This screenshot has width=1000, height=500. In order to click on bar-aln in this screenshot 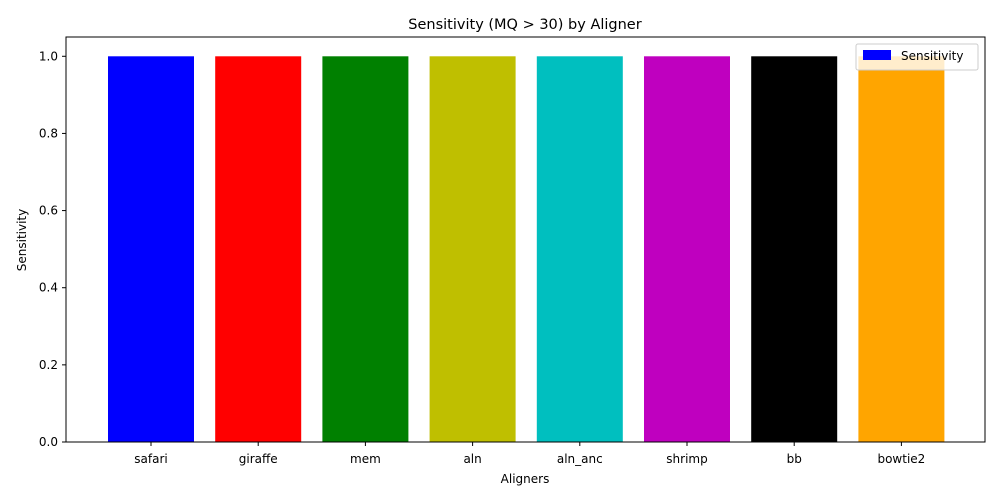, I will do `click(472, 249)`.